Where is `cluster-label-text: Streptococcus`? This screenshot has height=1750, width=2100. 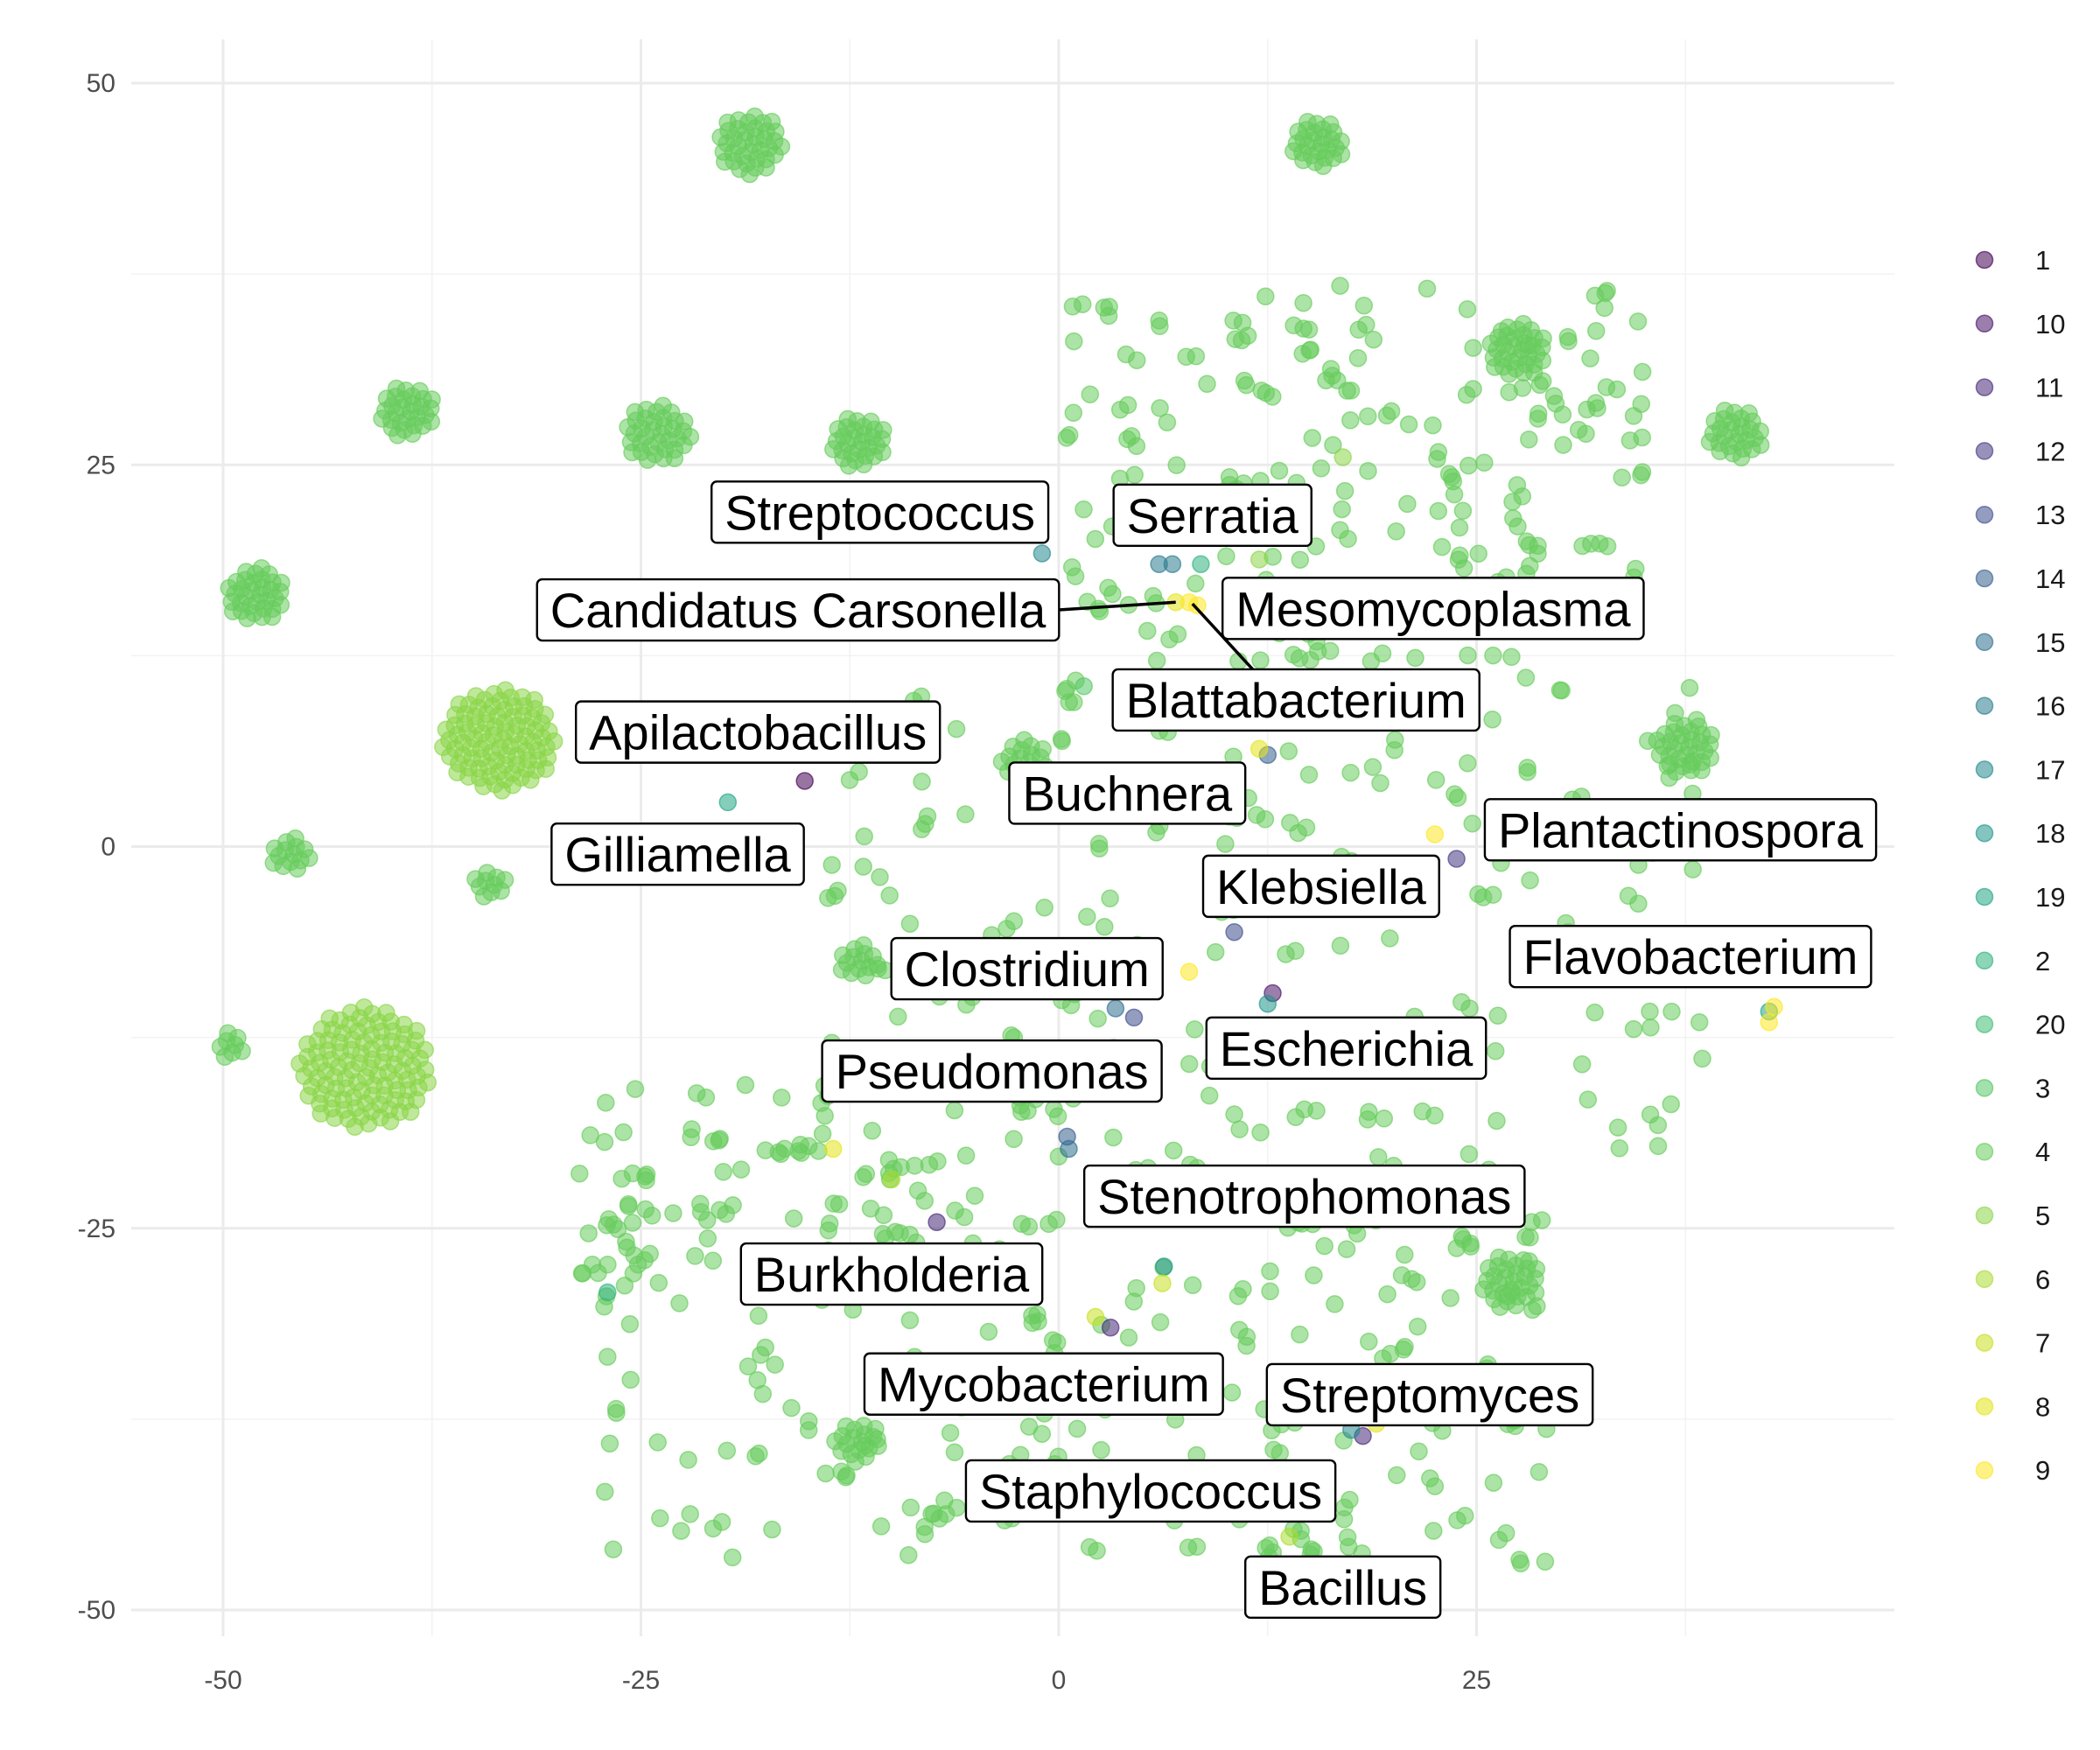
cluster-label-text: Streptococcus is located at coordinates (879, 512).